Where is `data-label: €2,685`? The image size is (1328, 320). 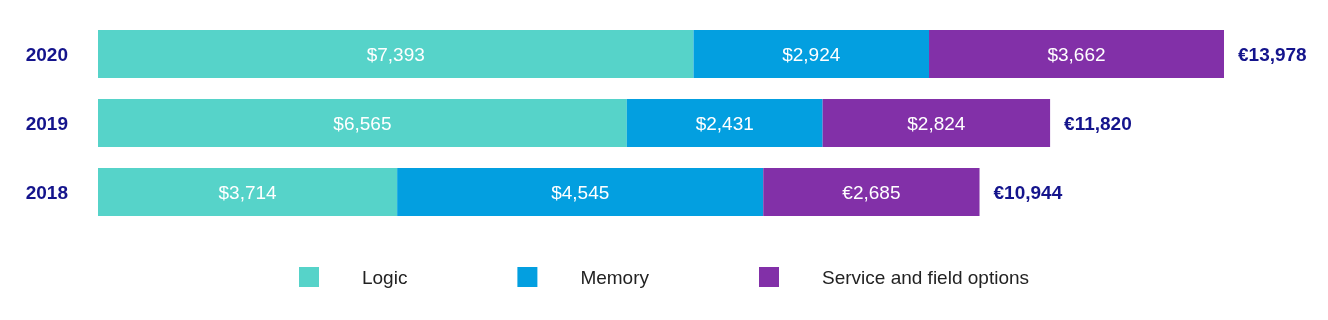
data-label: €2,685 is located at coordinates (871, 192).